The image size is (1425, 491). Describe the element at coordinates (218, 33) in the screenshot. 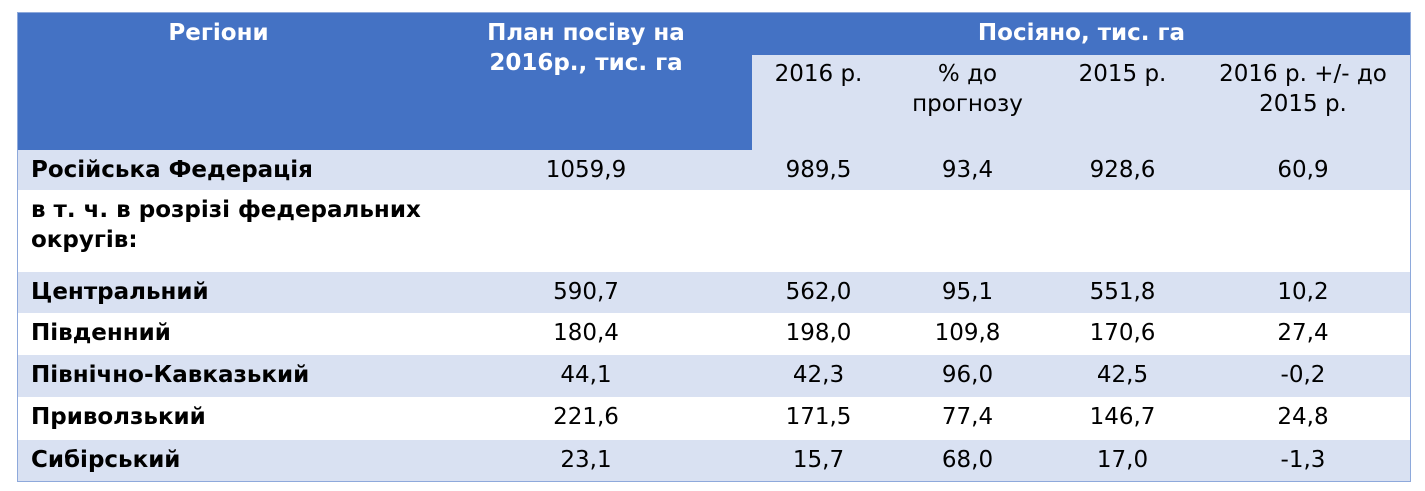

I see `header-cell: Регіони` at that location.